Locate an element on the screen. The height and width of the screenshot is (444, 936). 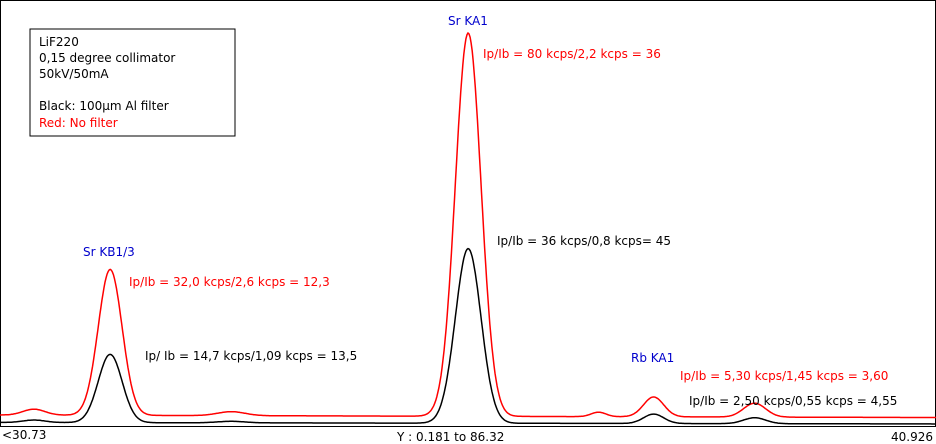
annotation-sr-ka-red: Ip/Ib = 80 kcps/2,2 kcps = 36 is located at coordinates (572, 54).